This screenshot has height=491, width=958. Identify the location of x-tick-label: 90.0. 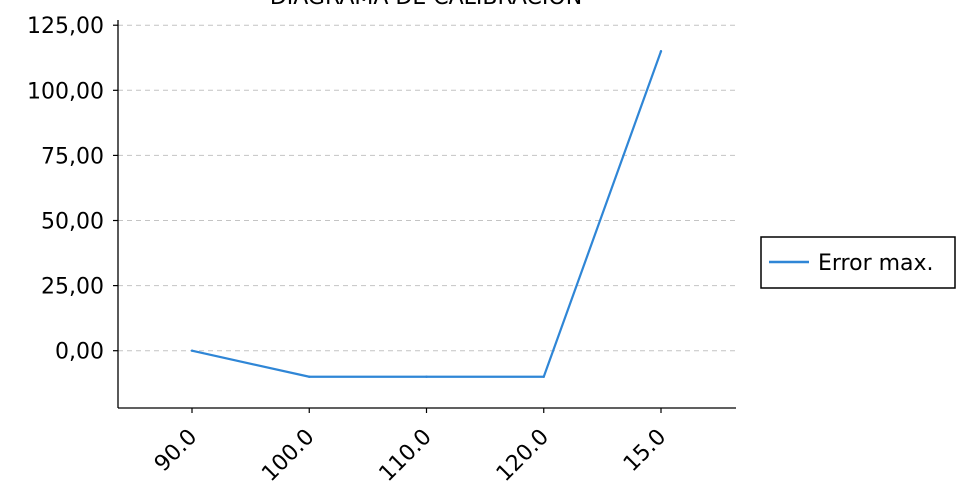
(176, 451).